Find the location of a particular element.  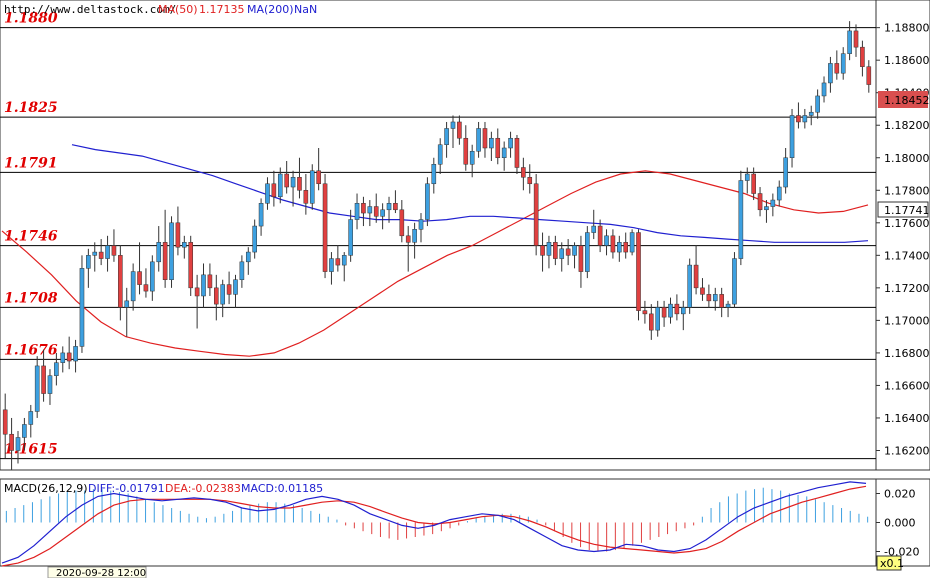

price-tick-label: 1.17800 is located at coordinates (907, 190).